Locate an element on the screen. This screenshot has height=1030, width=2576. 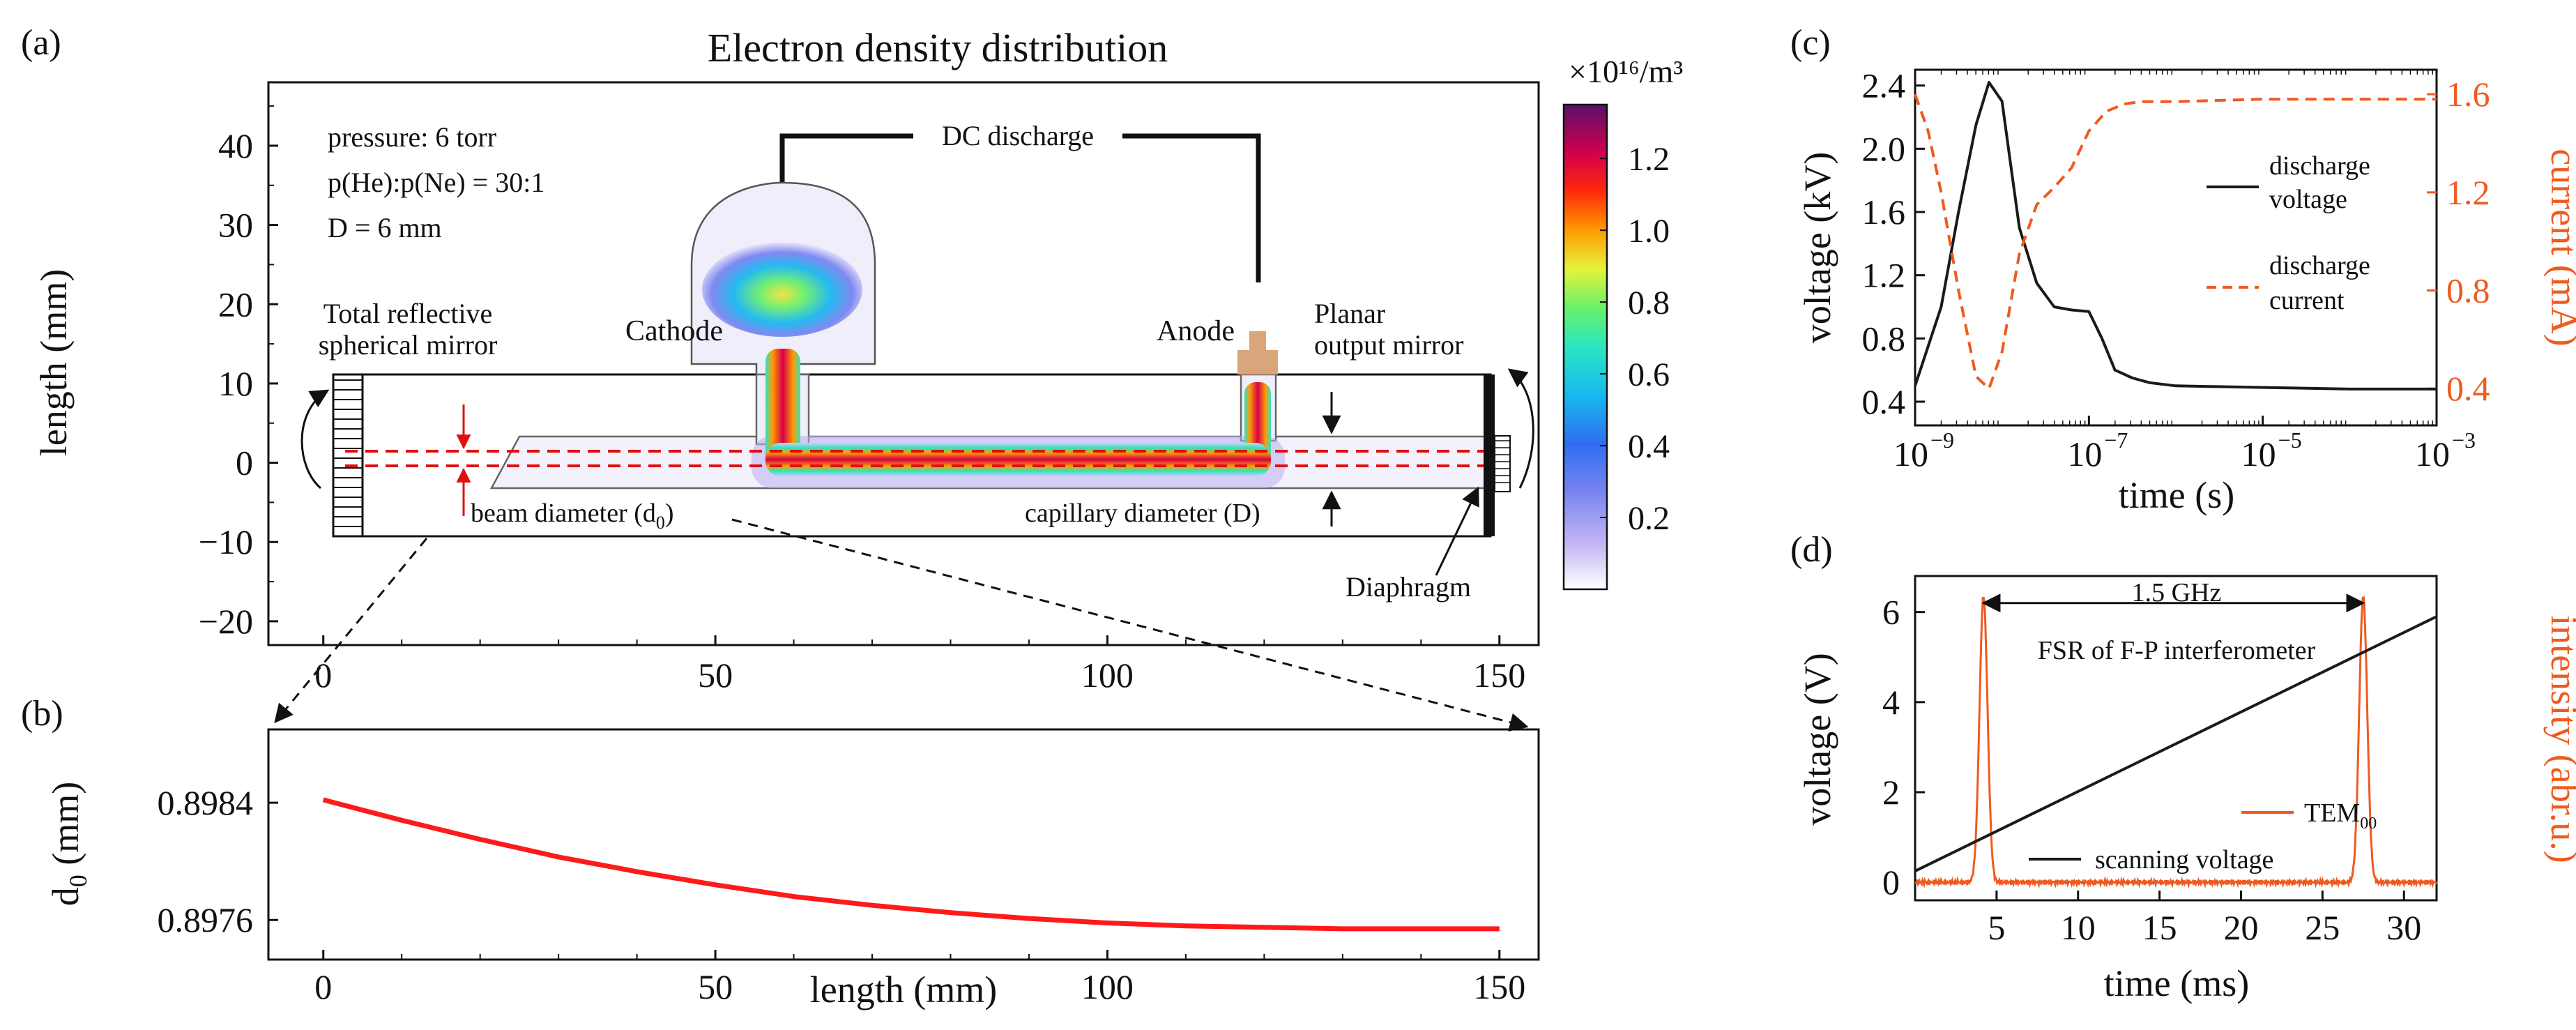
zoom-arrow-right is located at coordinates (1130, 625).